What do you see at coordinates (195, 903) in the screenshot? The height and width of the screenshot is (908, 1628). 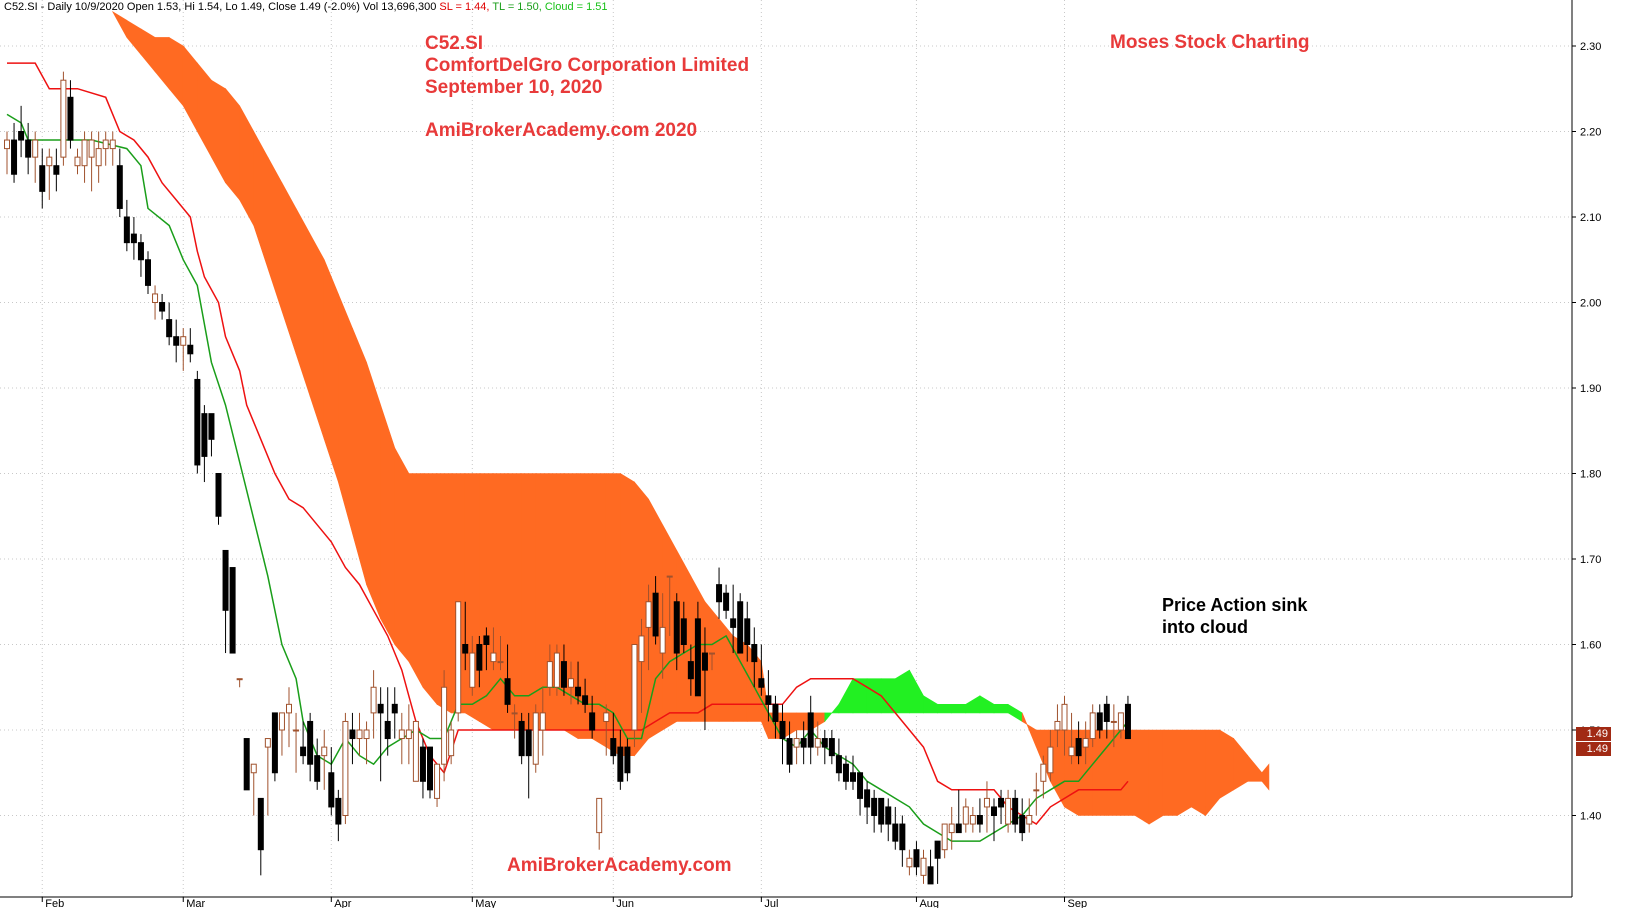 I see `x-tick-label: Mar` at bounding box center [195, 903].